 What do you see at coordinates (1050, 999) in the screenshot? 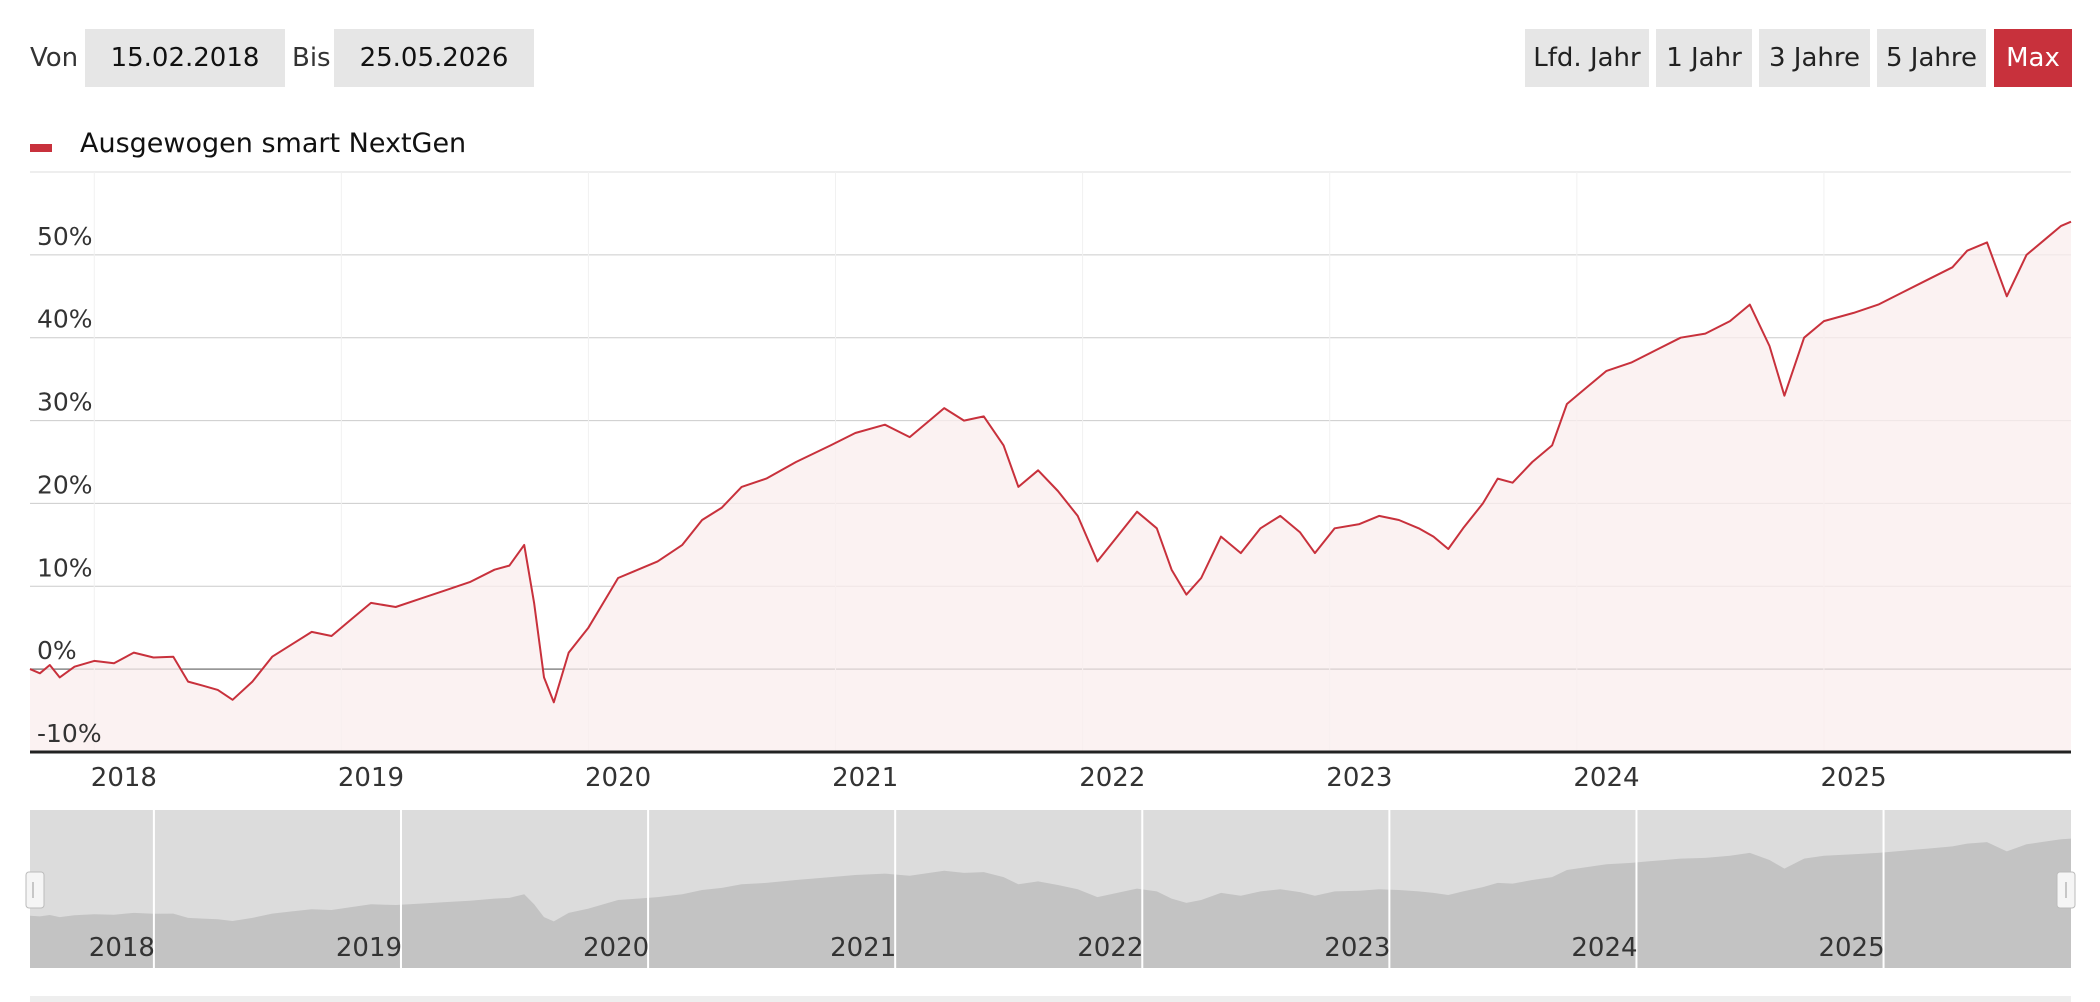
I see `navigator-scrollbar` at bounding box center [1050, 999].